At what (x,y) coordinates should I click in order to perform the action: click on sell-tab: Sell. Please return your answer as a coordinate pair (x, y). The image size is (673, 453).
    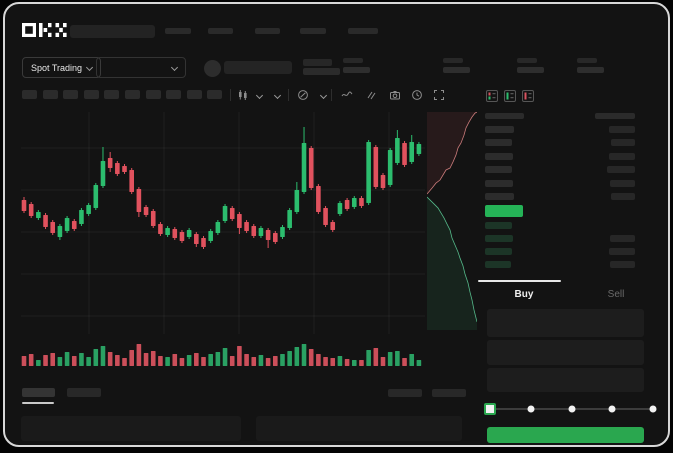
    Looking at the image, I should click on (616, 292).